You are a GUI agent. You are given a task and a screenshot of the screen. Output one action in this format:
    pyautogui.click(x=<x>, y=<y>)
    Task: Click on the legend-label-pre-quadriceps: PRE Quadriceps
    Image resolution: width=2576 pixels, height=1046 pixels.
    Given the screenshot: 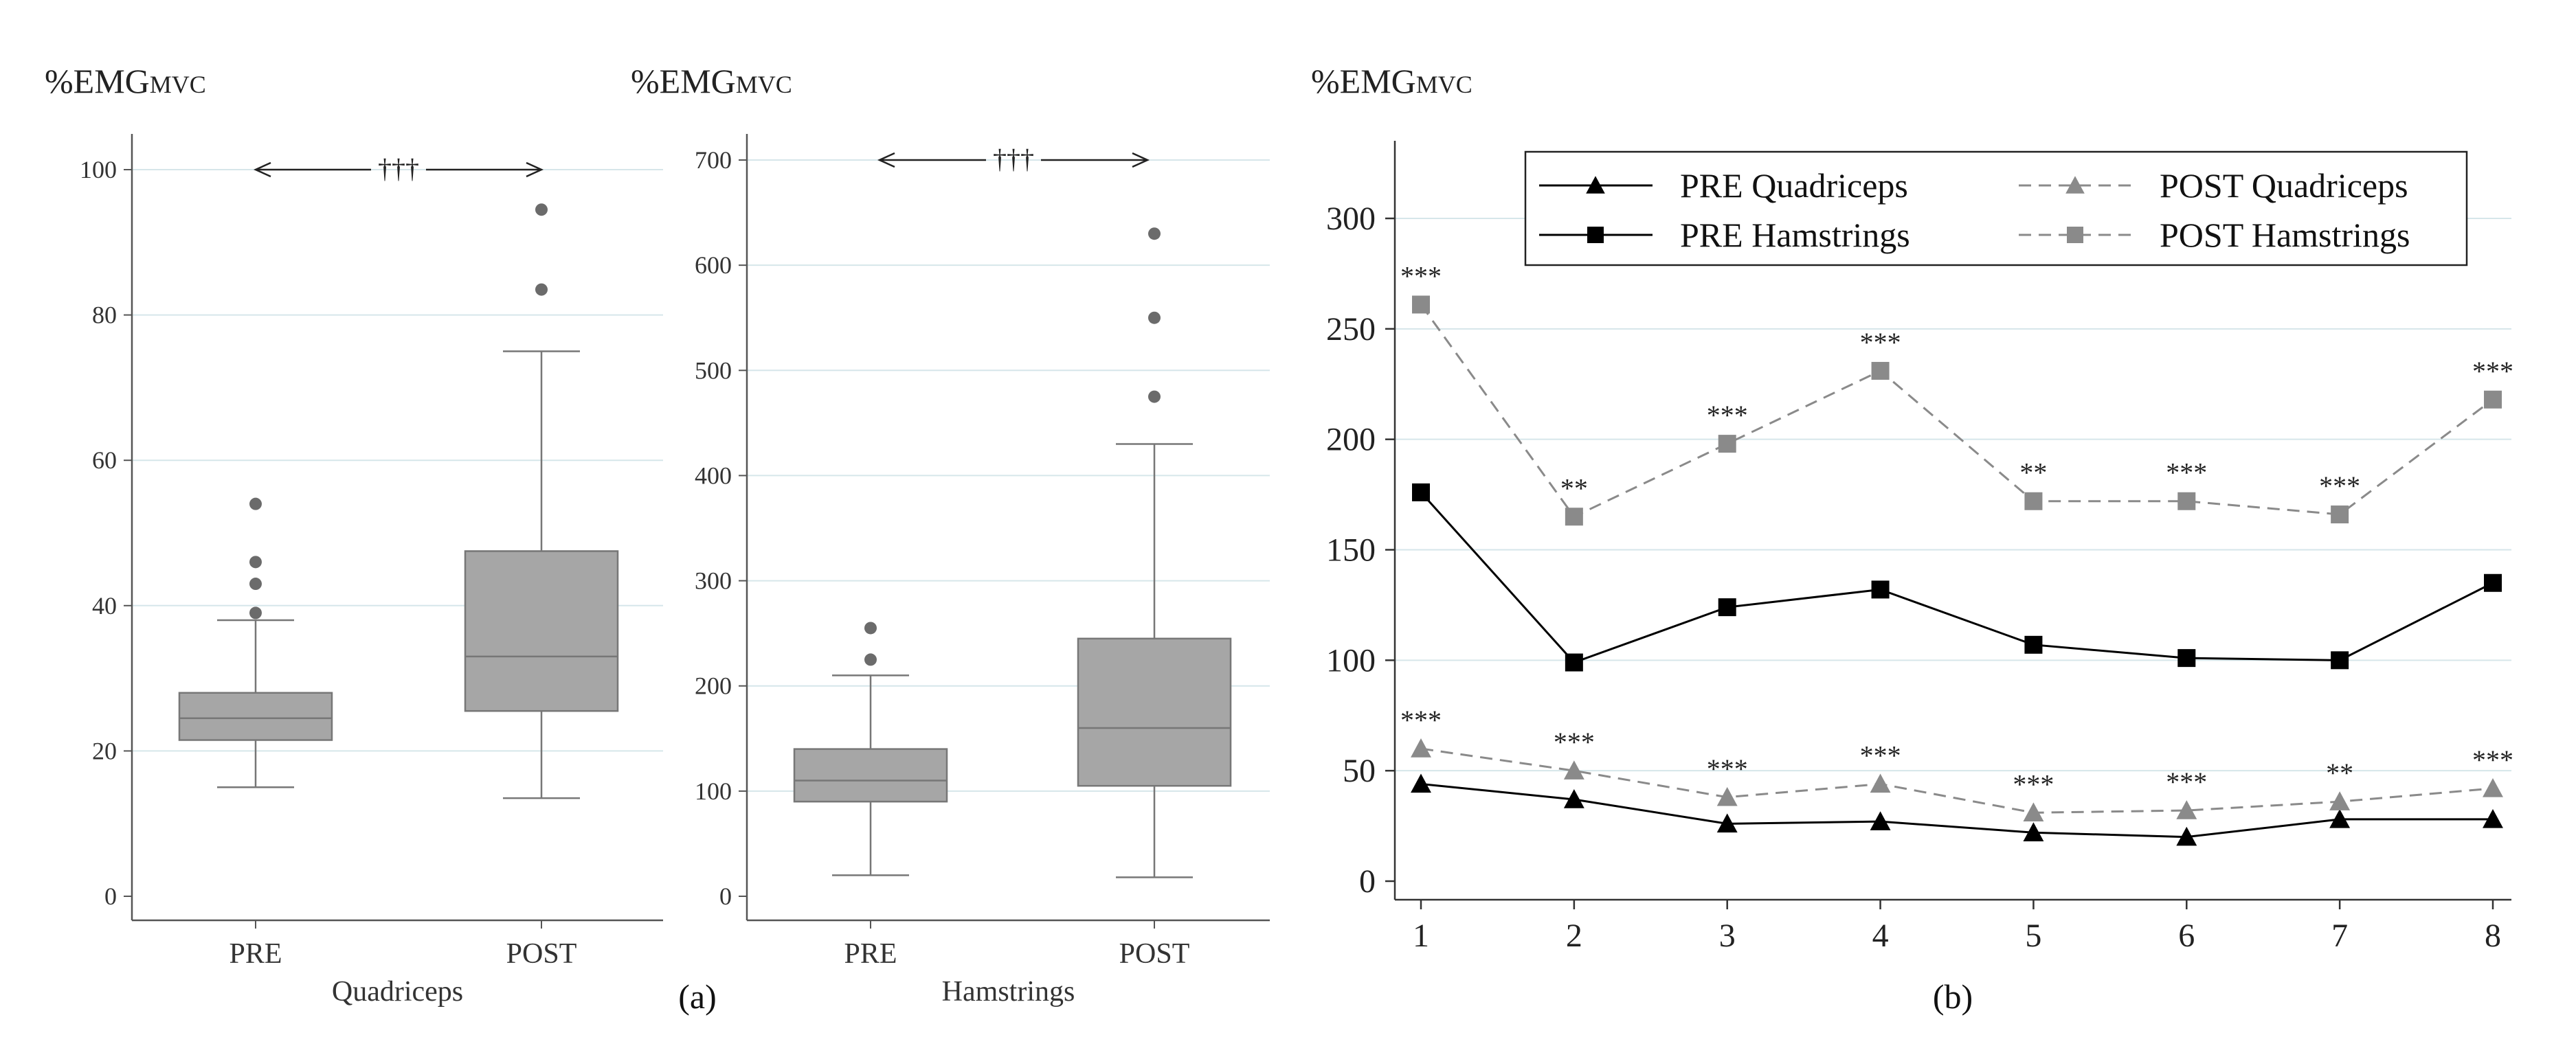 What is the action you would take?
    pyautogui.click(x=1794, y=185)
    